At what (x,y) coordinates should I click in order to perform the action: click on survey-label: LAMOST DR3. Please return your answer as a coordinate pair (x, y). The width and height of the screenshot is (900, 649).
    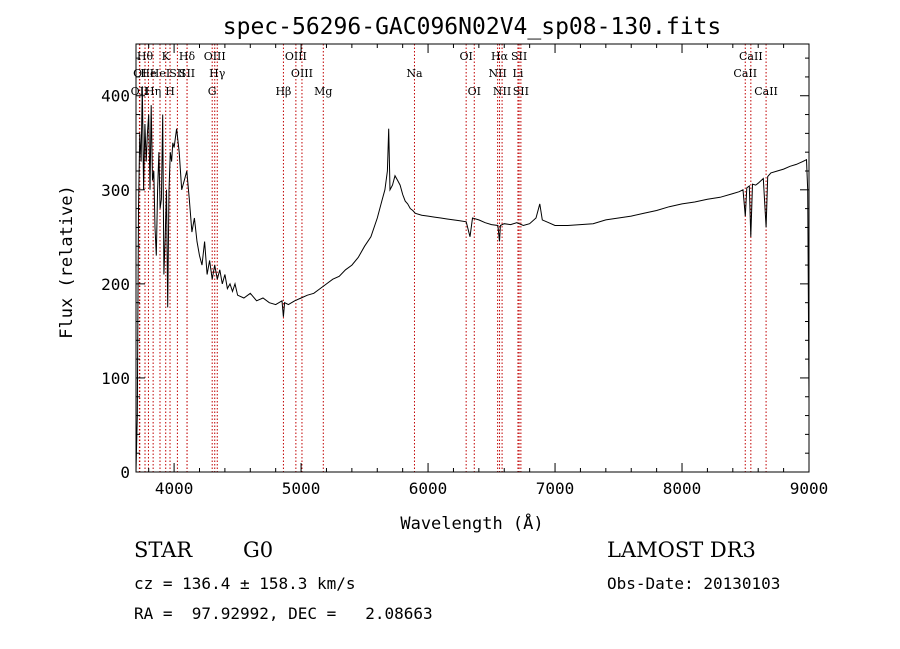
    Looking at the image, I should click on (681, 550).